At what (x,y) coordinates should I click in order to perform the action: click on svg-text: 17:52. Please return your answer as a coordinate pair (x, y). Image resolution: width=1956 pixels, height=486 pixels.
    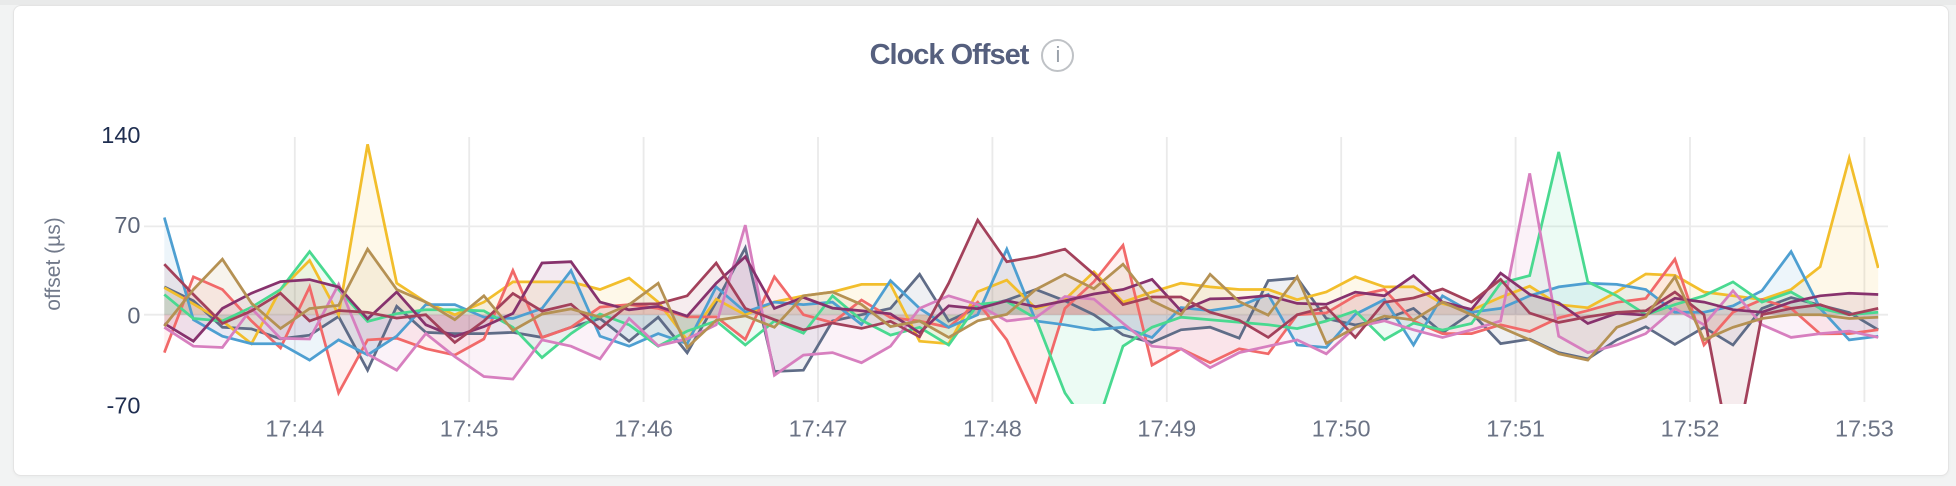
    Looking at the image, I should click on (1690, 429).